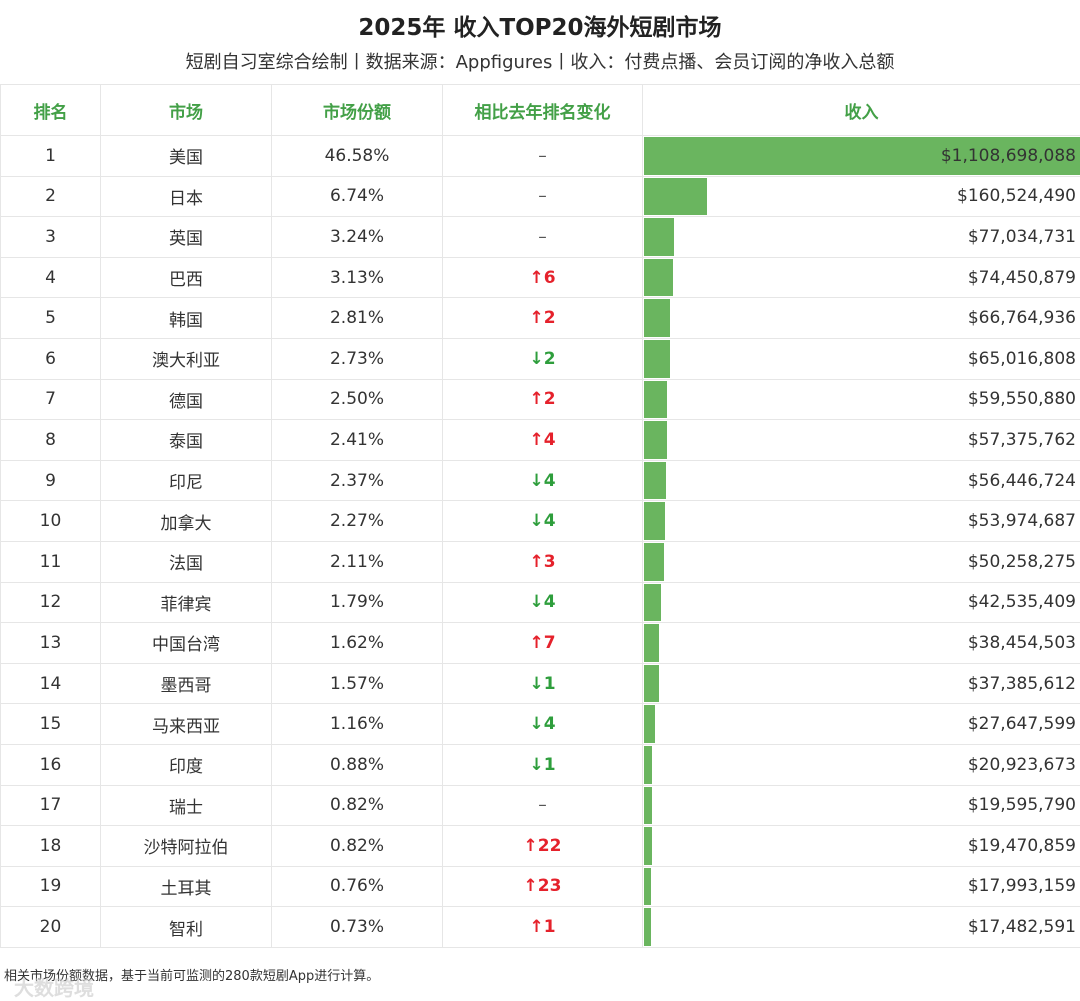  Describe the element at coordinates (1024, 765) in the screenshot. I see `revenue-label: $20,923,673` at that location.